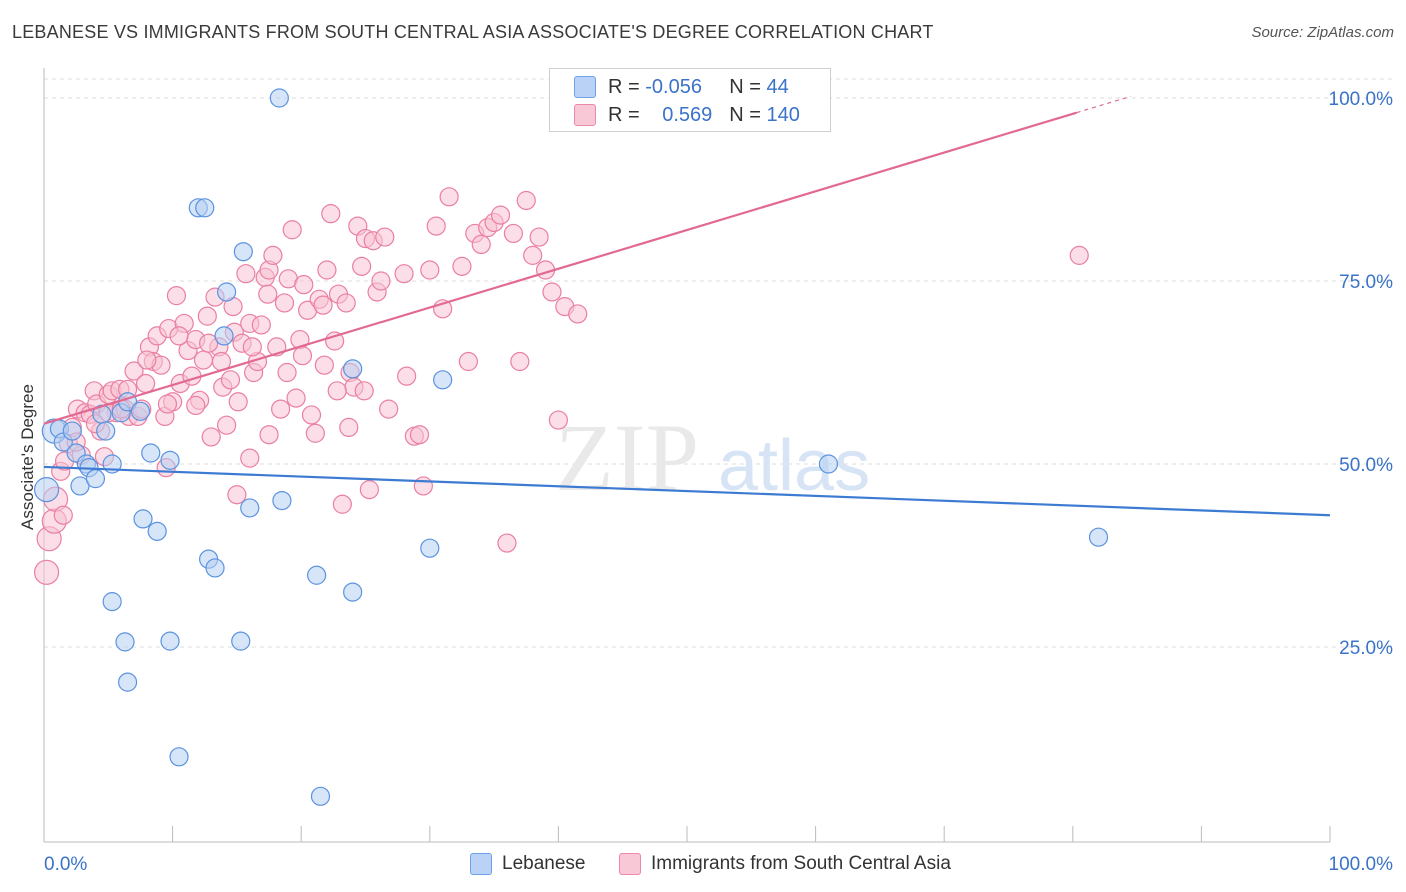 This screenshot has height=892, width=1406. What do you see at coordinates (1361, 864) in the screenshot?
I see `x-tick-label-right: 100.0%` at bounding box center [1361, 864].